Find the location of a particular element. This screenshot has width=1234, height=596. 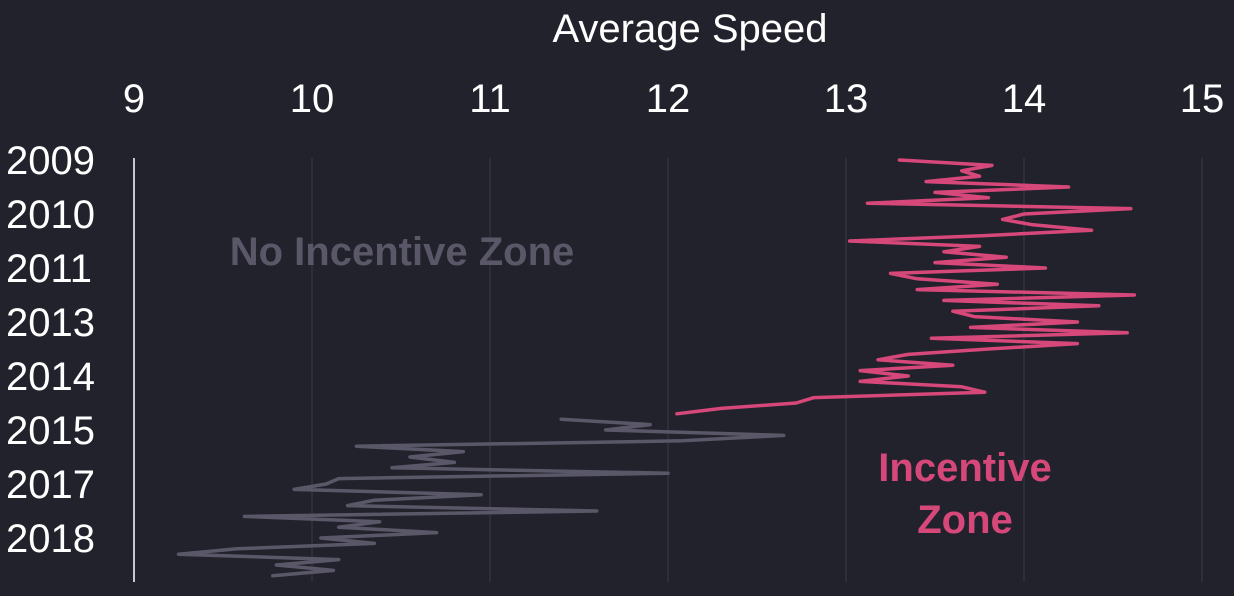

incentive-zone-label-line2: Zone is located at coordinates (965, 520).